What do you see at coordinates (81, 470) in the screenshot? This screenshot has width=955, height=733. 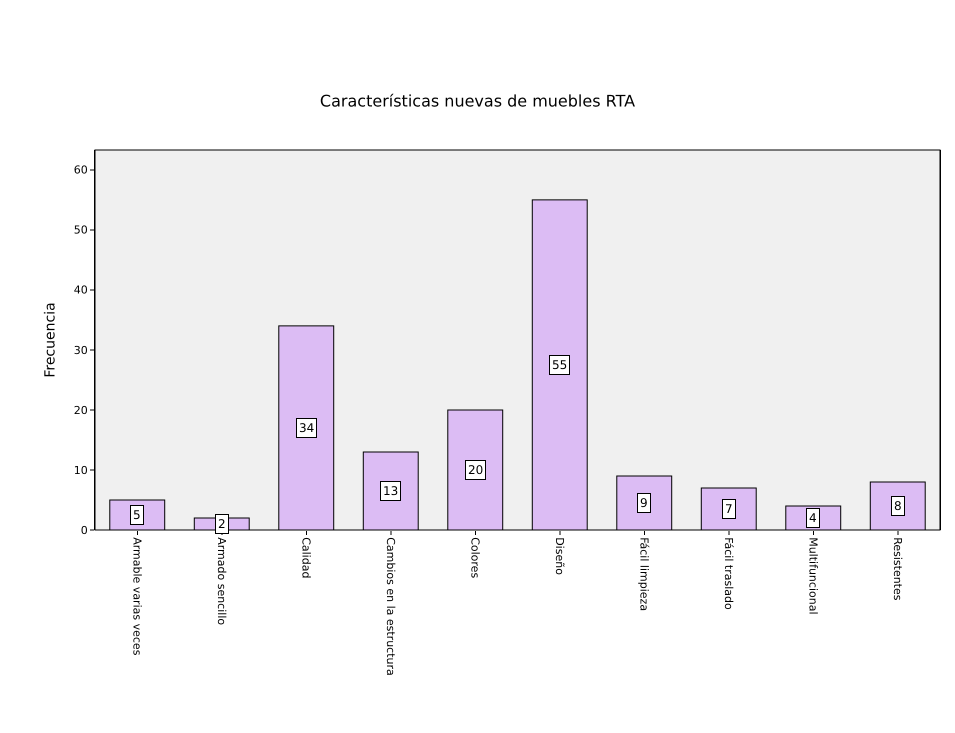 I see `y-tick-label: 10` at bounding box center [81, 470].